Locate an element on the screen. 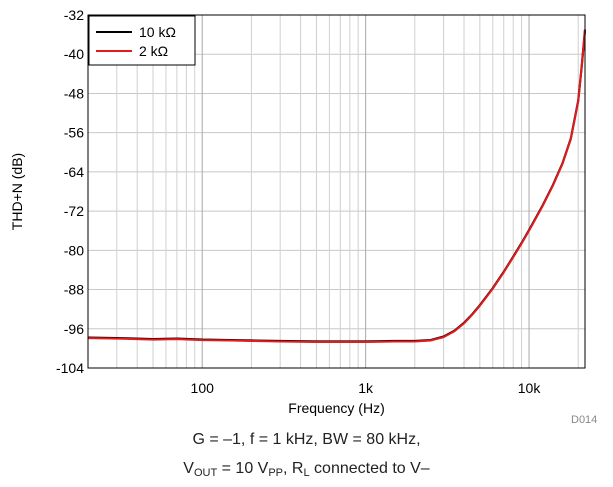 This screenshot has width=613, height=487. legend-label: 2 kΩ is located at coordinates (153, 51).